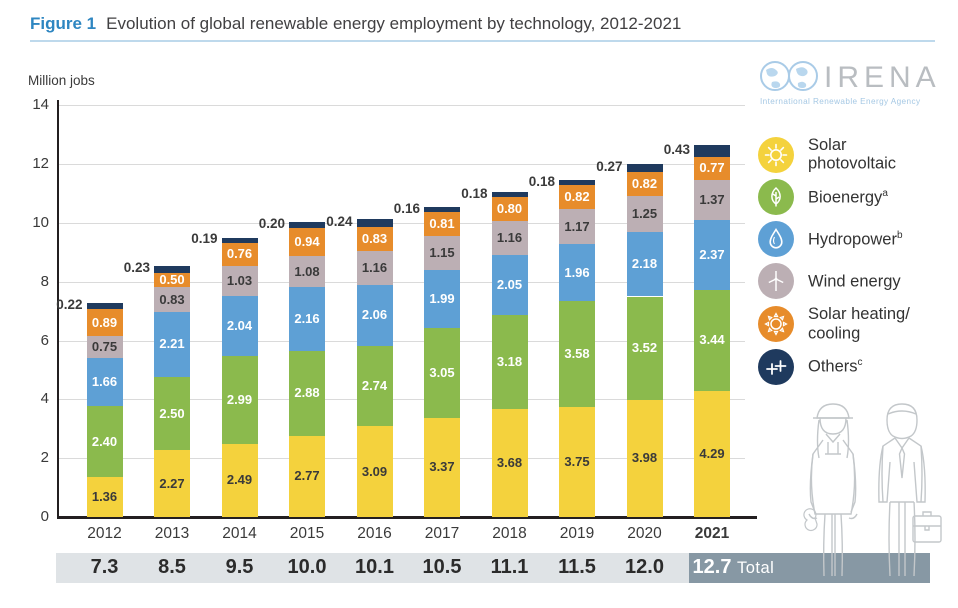 This screenshot has width=958, height=608. What do you see at coordinates (40, 222) in the screenshot?
I see `y-tick-label: 10` at bounding box center [40, 222].